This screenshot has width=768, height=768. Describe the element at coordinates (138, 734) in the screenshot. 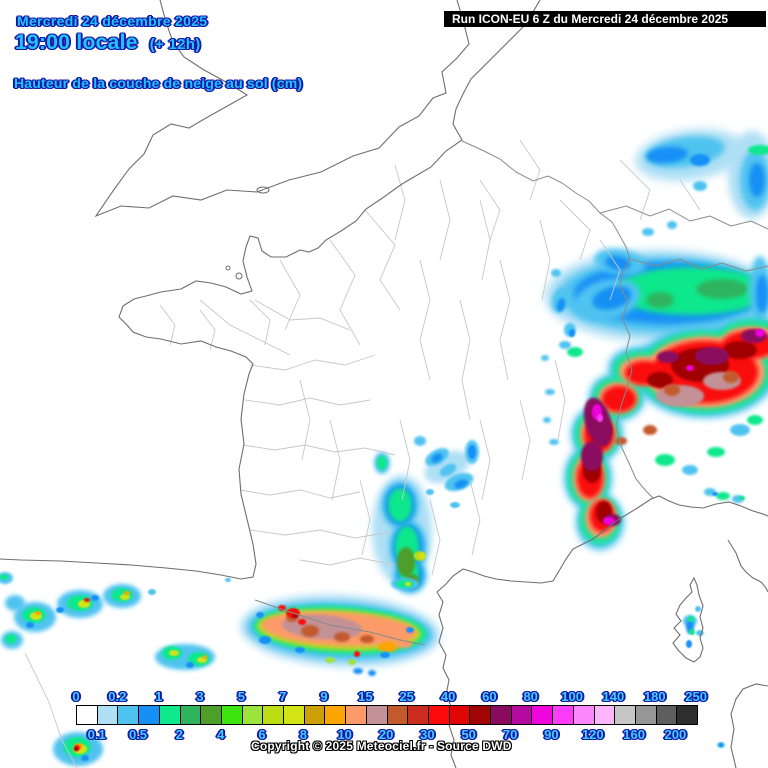

I see `legend-label: 0.5` at that location.